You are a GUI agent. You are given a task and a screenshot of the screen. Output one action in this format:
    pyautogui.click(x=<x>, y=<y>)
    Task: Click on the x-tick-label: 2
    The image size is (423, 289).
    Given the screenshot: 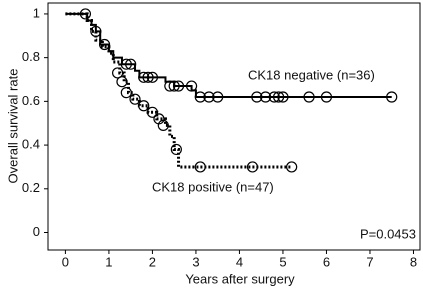 What is the action you would take?
    pyautogui.click(x=152, y=261)
    